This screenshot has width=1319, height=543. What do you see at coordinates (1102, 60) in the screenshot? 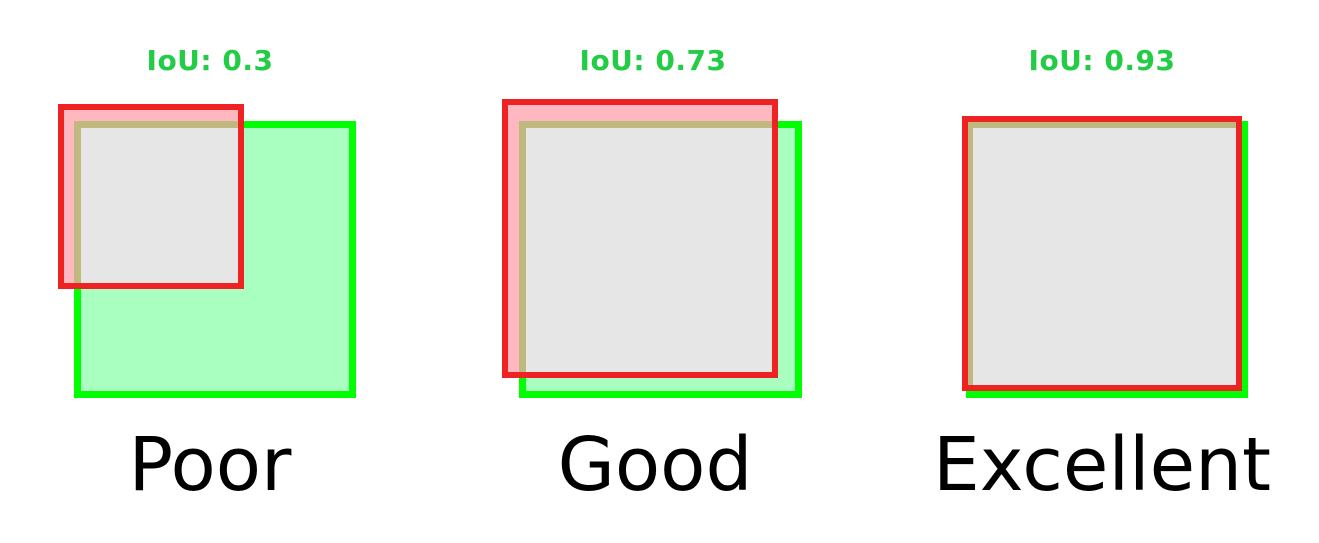
I see `iou-label: IoU: 0.93` at bounding box center [1102, 60].